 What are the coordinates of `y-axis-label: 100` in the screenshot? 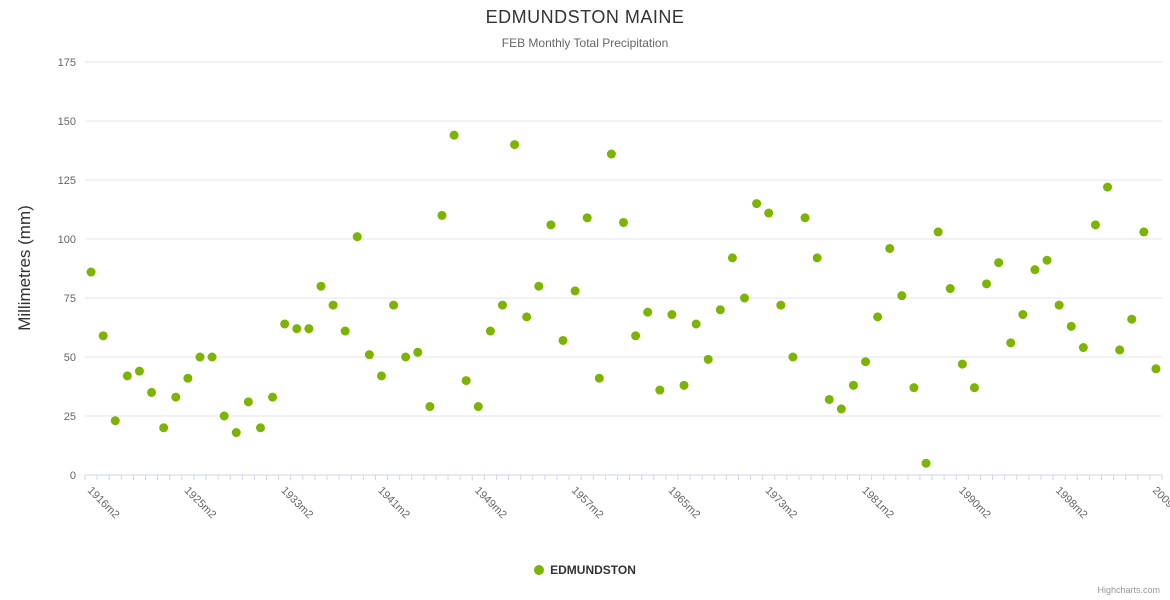 It's located at (67, 240).